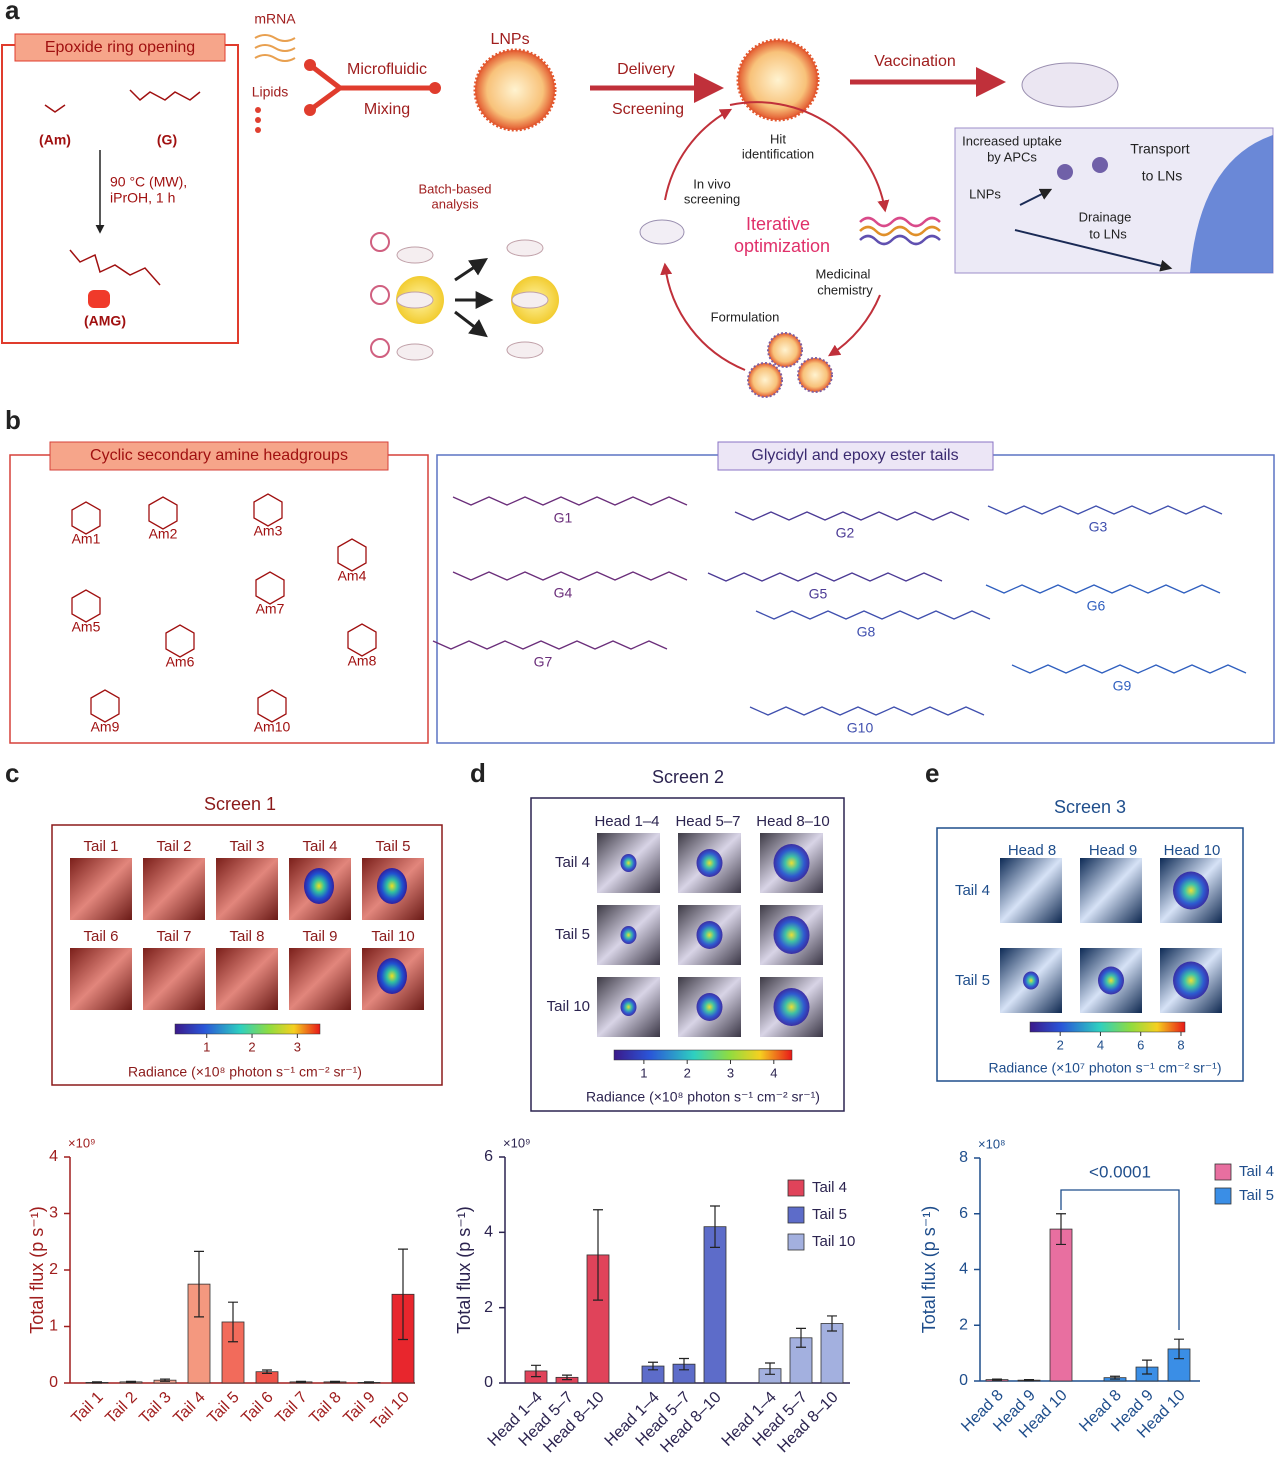 The height and width of the screenshot is (1475, 1280). What do you see at coordinates (173, 846) in the screenshot?
I see `cell-label: Tail 2` at bounding box center [173, 846].